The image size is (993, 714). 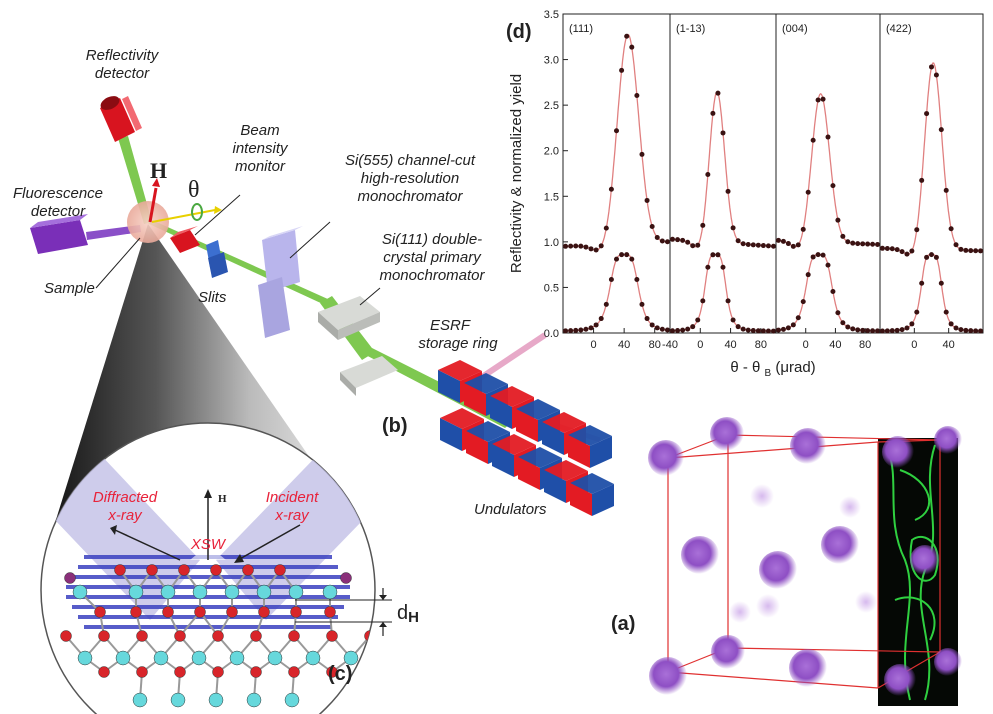 I want to click on y-tick-label: 2.5, so click(x=551, y=106).